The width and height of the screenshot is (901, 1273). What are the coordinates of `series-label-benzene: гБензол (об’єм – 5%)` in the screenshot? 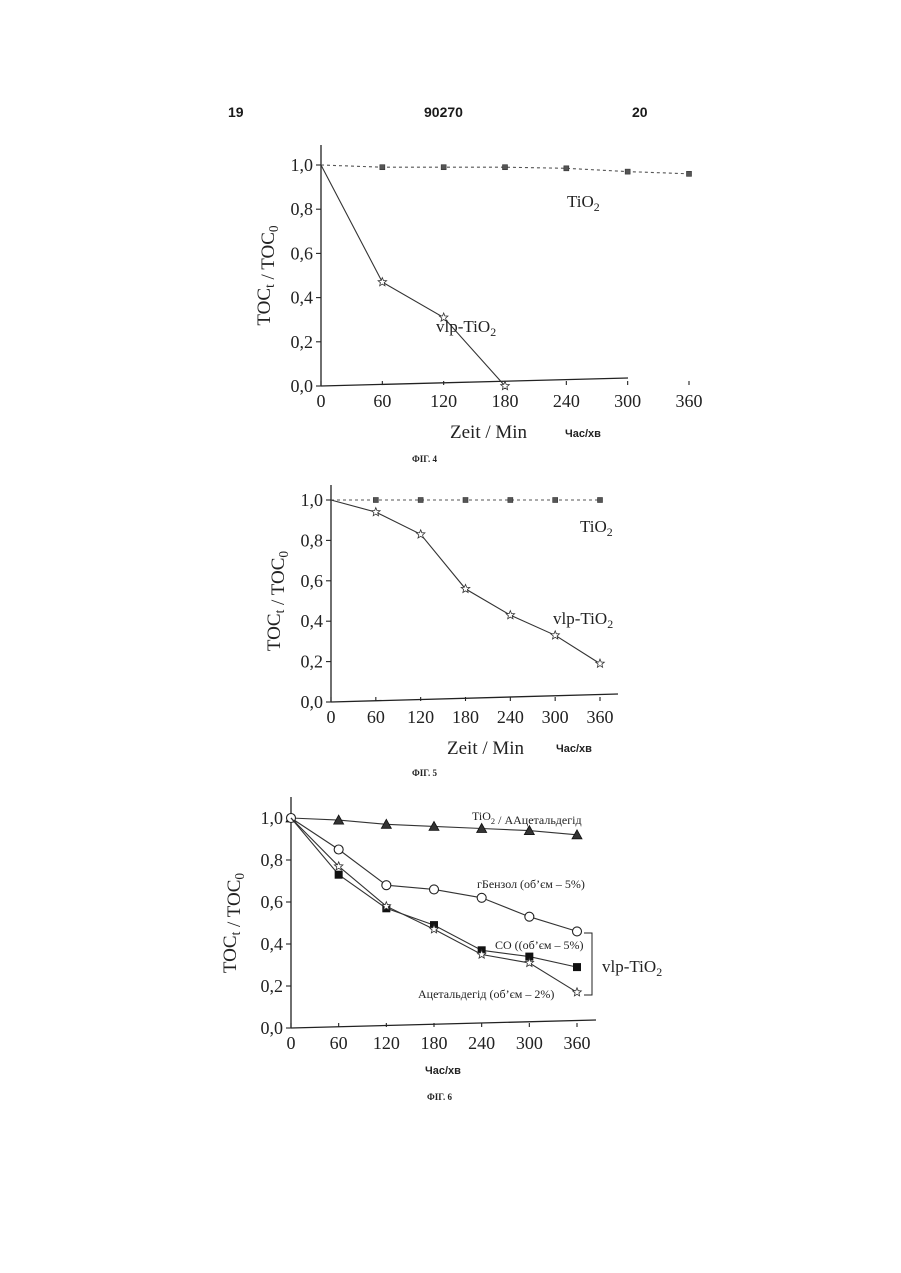 It's located at (531, 884).